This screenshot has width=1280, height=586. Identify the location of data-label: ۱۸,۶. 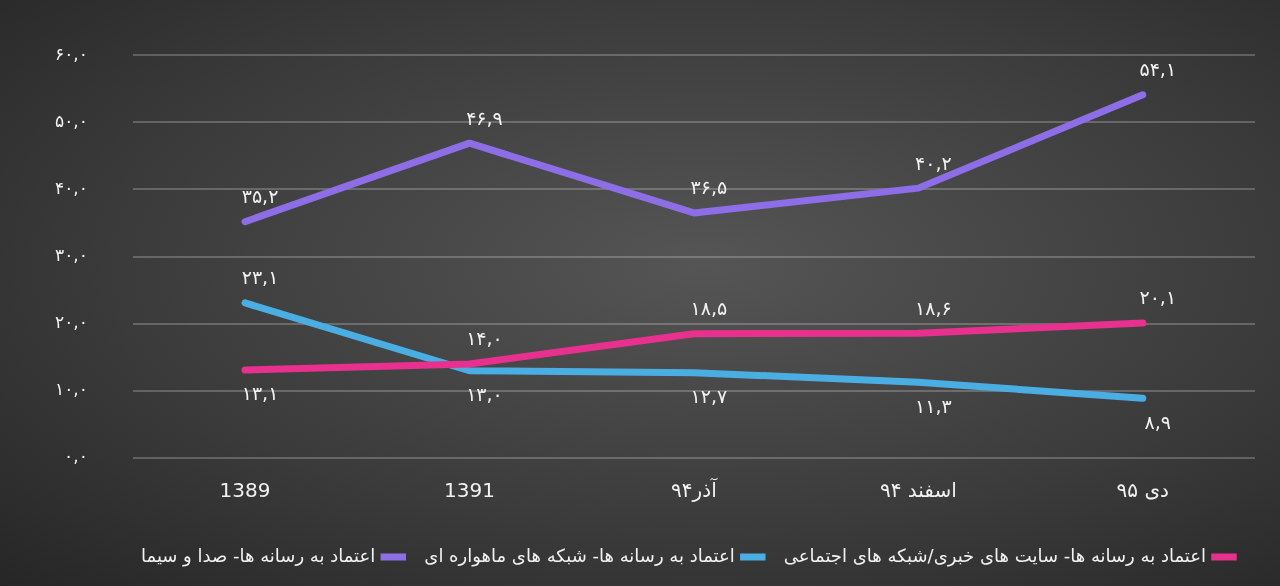
(933, 307).